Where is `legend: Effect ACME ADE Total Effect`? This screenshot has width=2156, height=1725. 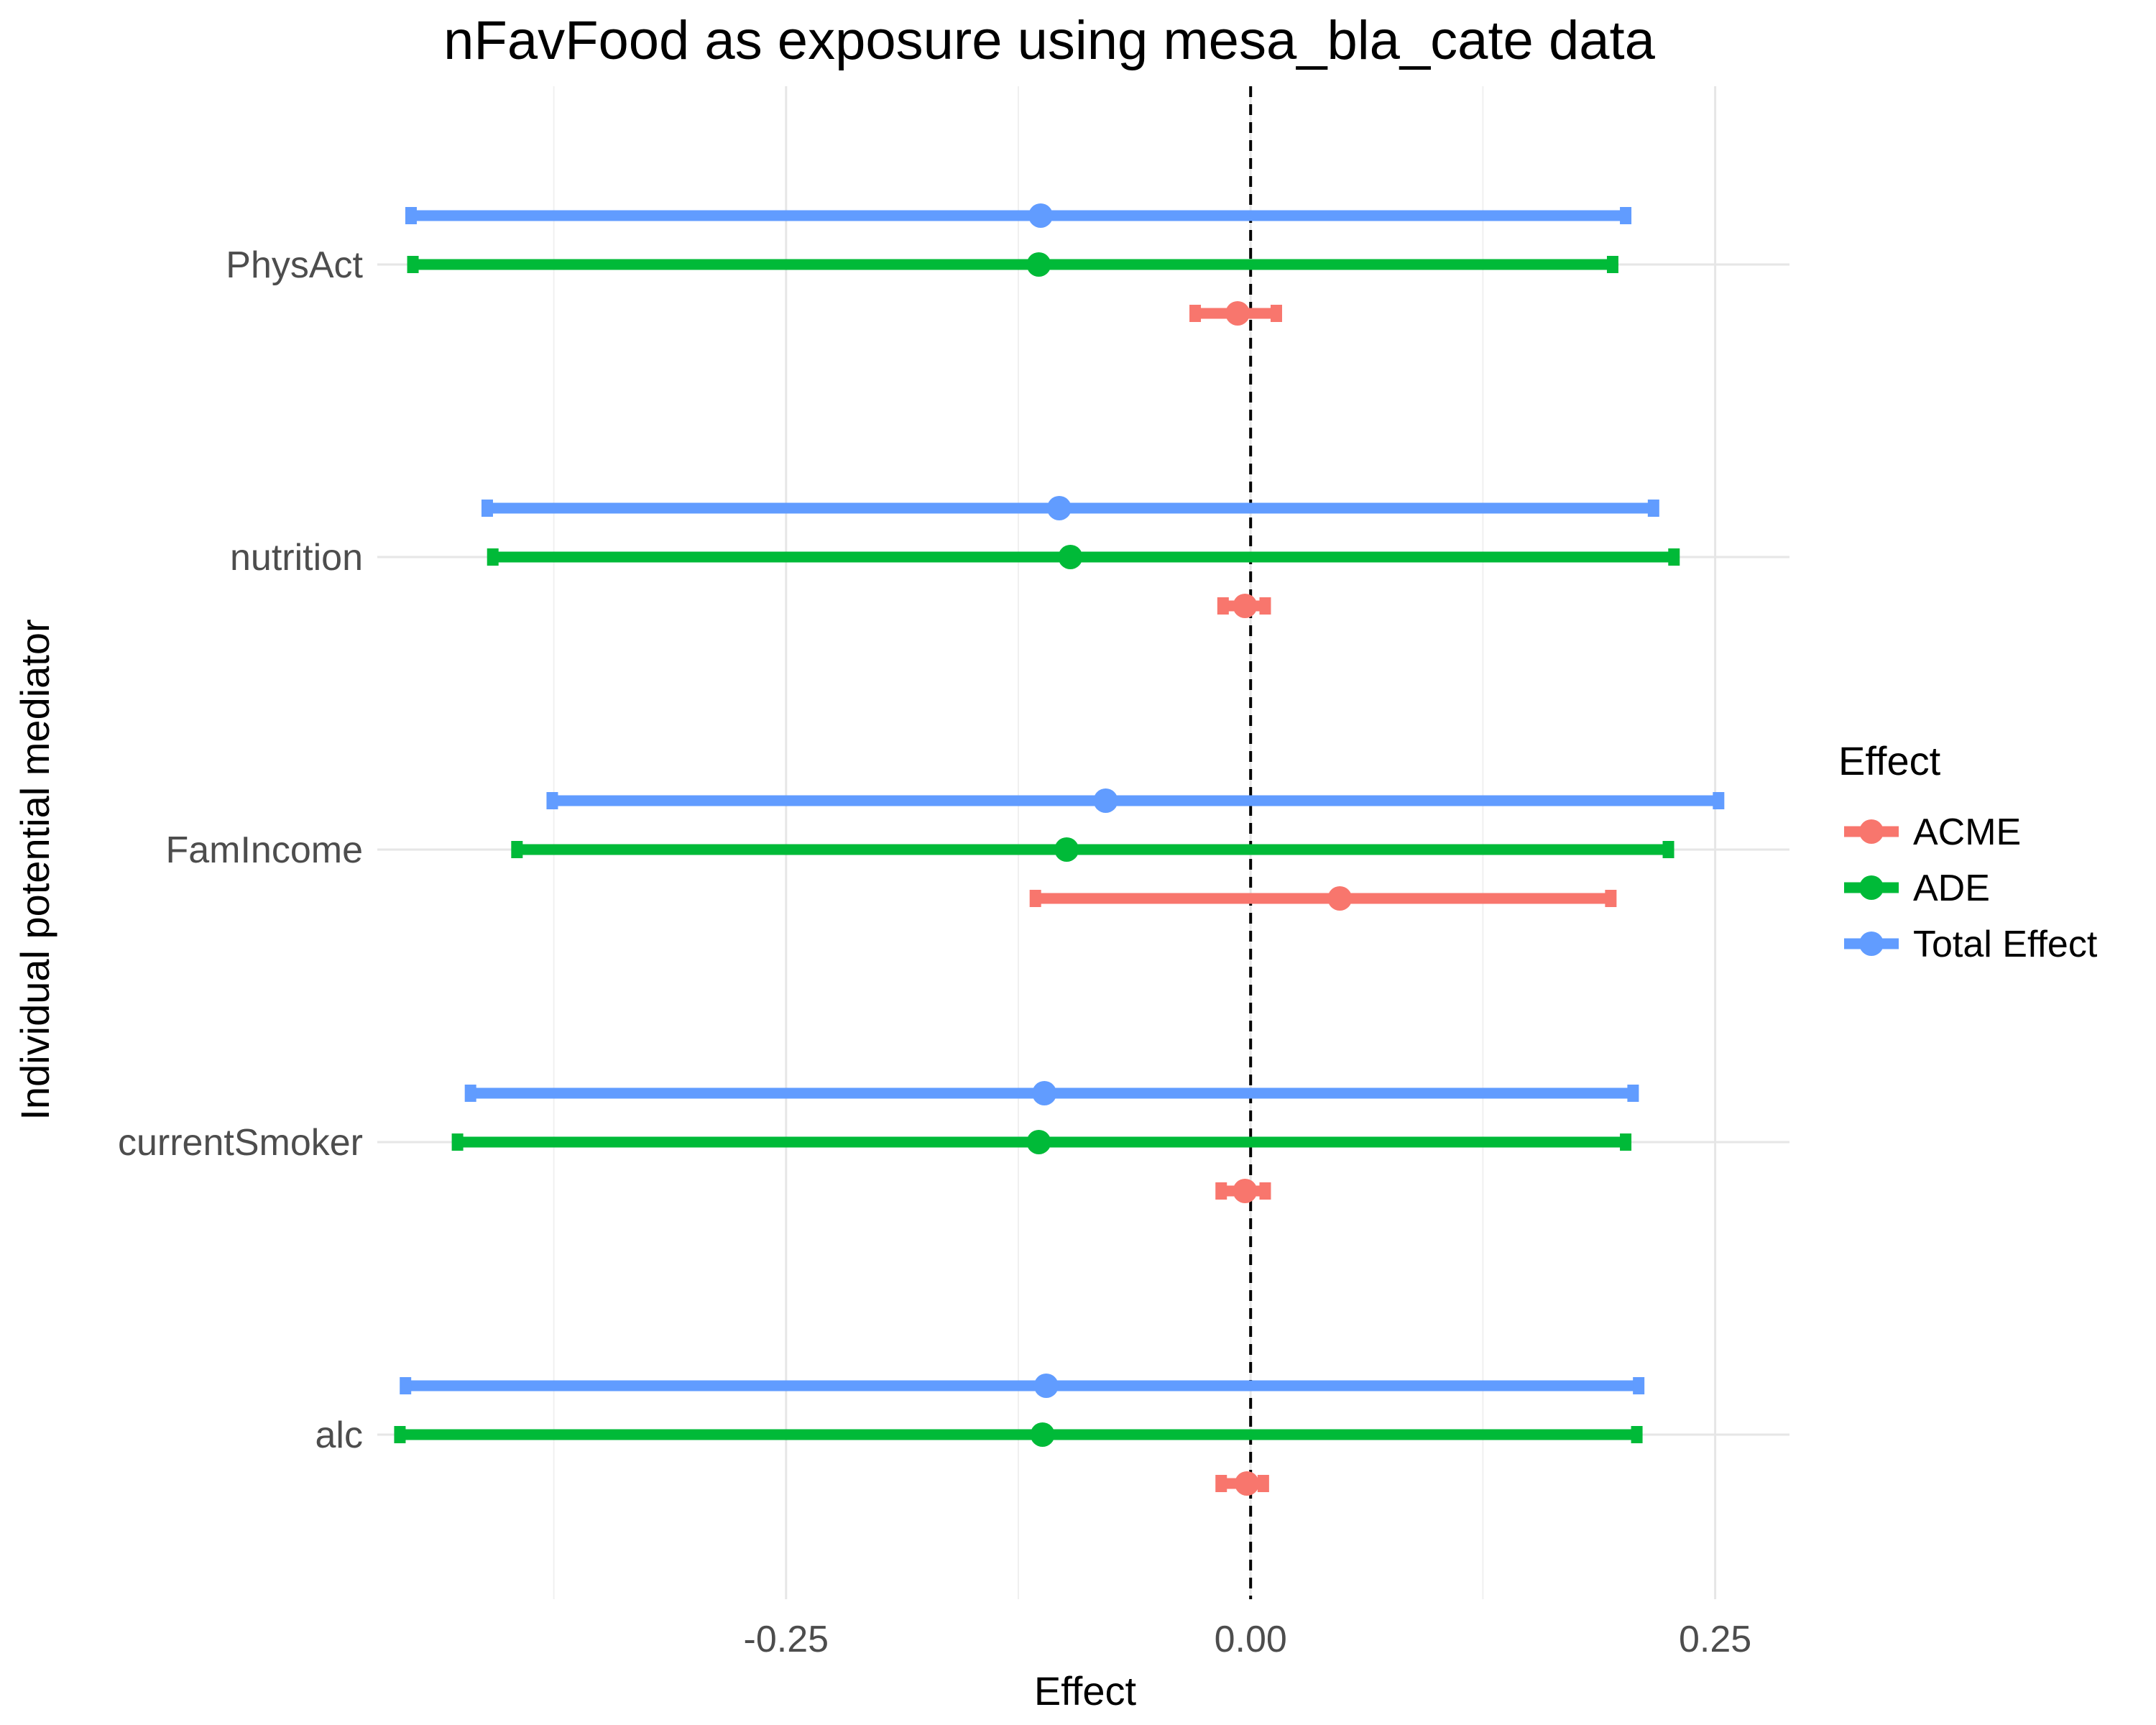 legend: Effect ACME ADE Total Effect is located at coordinates (1968, 851).